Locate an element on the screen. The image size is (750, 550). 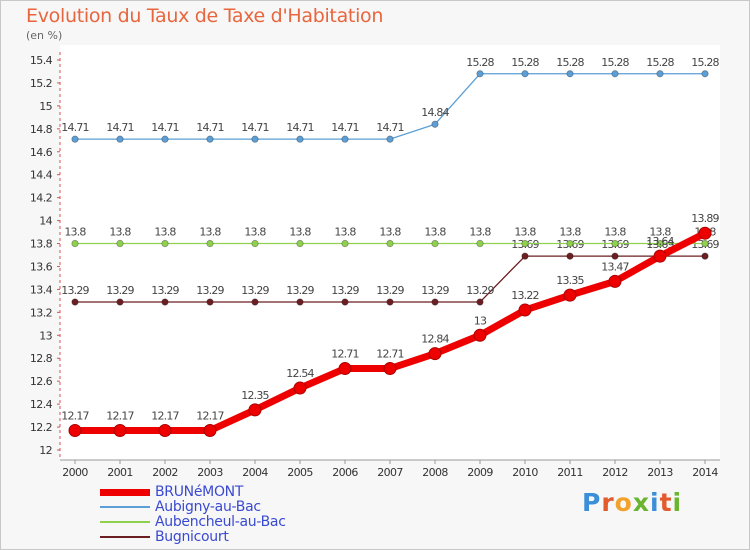
y-tick-label: 14.6 is located at coordinates (41, 152).